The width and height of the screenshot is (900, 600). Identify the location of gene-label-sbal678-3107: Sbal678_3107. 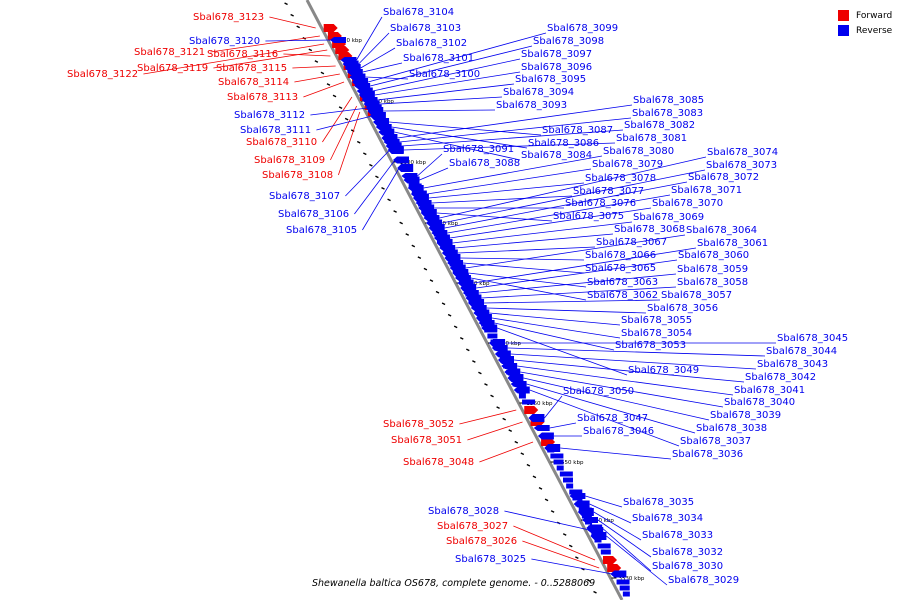
(304, 196).